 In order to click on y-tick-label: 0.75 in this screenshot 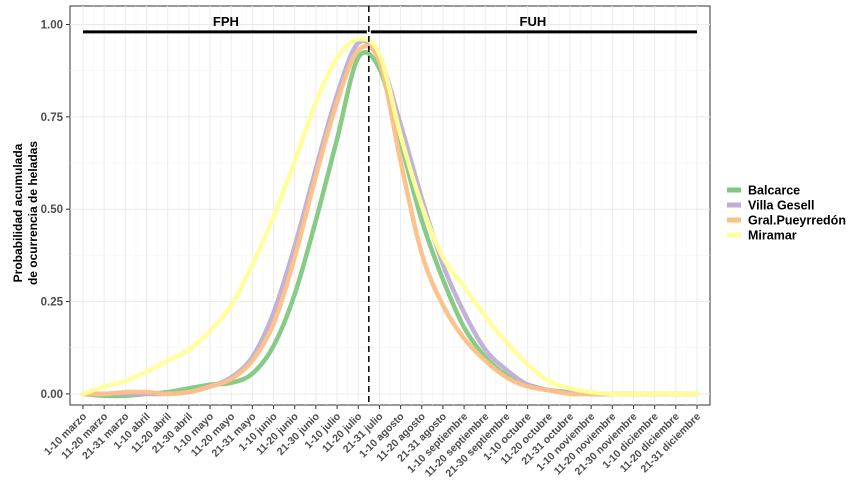, I will do `click(52, 118)`.